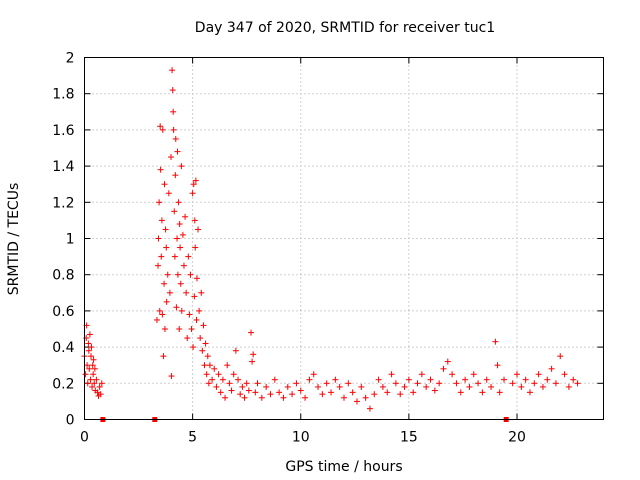 The height and width of the screenshot is (480, 640). I want to click on y-tick-label: 0.2, so click(63, 384).